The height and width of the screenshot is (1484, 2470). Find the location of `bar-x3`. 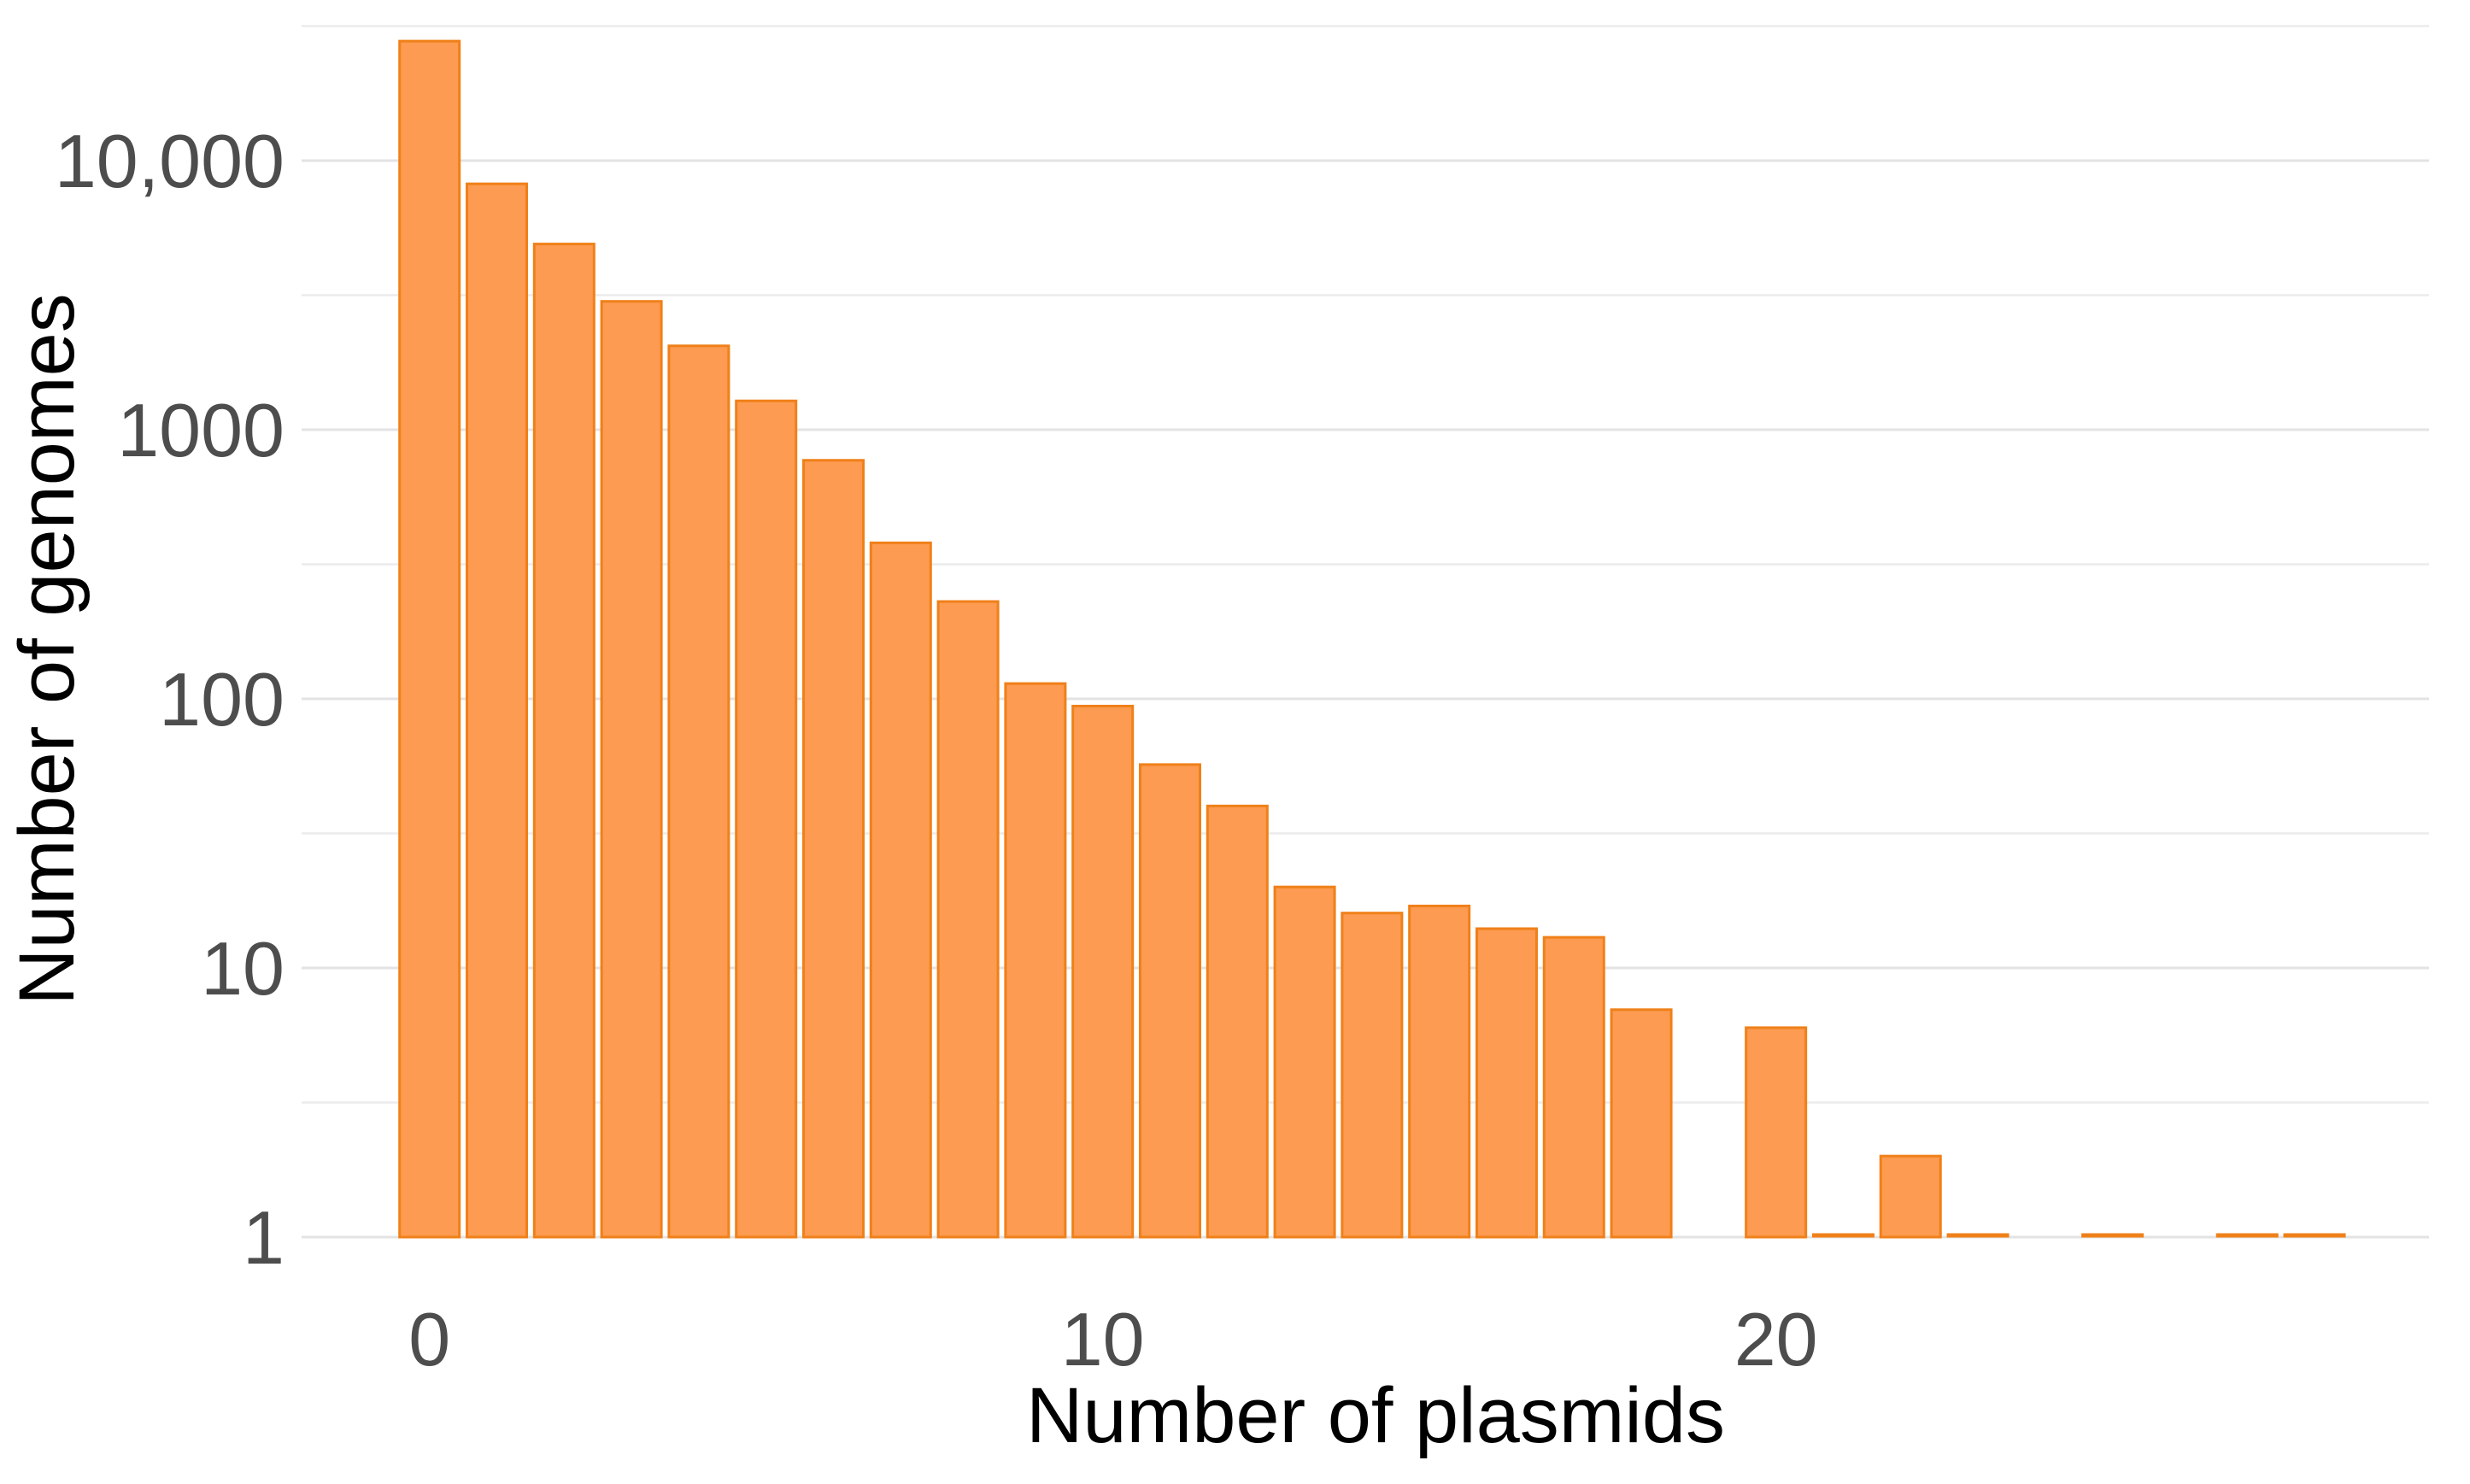

bar-x3 is located at coordinates (631, 769).